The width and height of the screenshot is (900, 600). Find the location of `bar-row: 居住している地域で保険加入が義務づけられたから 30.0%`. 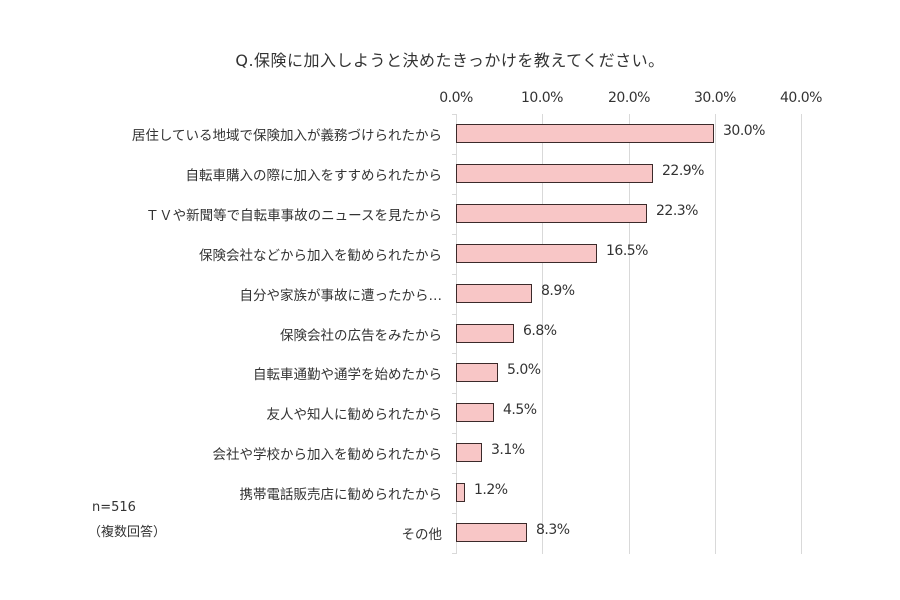

bar-row: 居住している地域で保険加入が義務づけられたから 30.0% is located at coordinates (450, 134).